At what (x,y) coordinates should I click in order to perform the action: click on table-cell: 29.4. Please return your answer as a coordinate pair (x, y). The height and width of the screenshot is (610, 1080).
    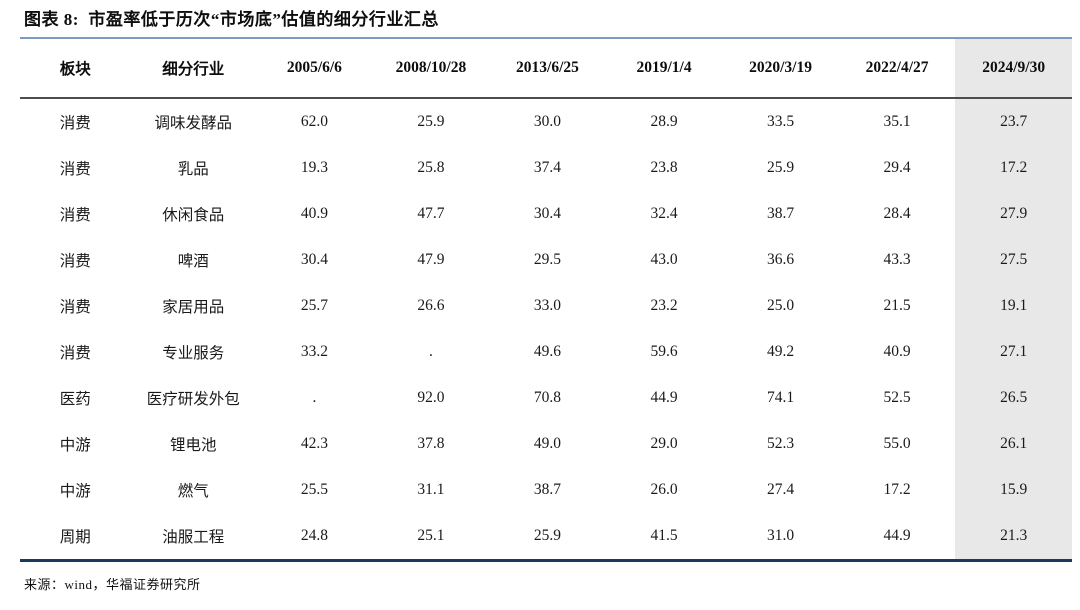
    Looking at the image, I should click on (897, 167).